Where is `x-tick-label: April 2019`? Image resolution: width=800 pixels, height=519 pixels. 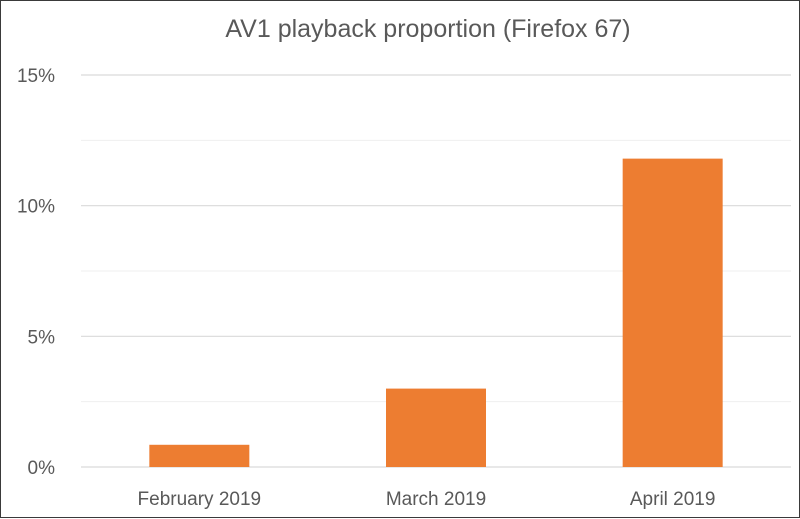 x-tick-label: April 2019 is located at coordinates (673, 499).